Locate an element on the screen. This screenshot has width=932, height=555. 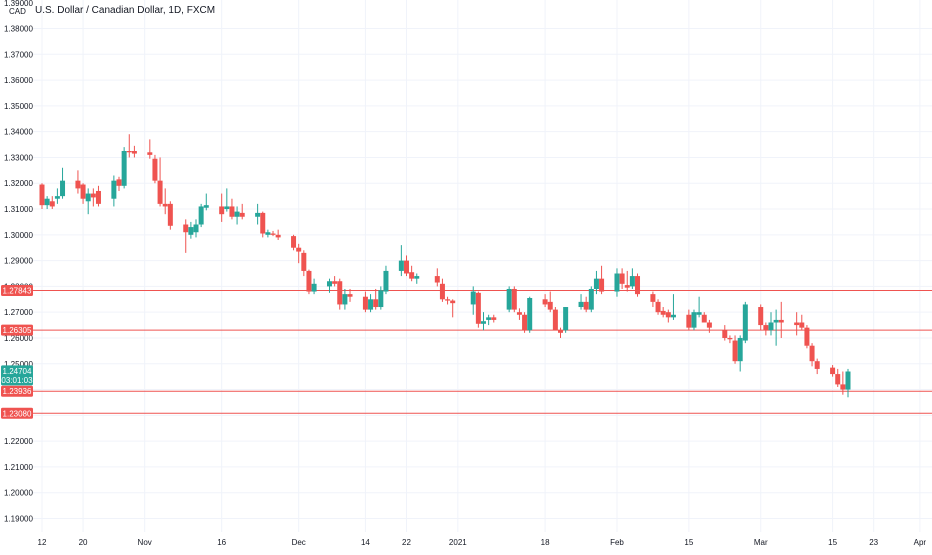
time-axis: 12 20 Nov 16 Dec 14 22 2021 18 Feb 15 Mar 15 23 Apr is located at coordinates (482, 542).